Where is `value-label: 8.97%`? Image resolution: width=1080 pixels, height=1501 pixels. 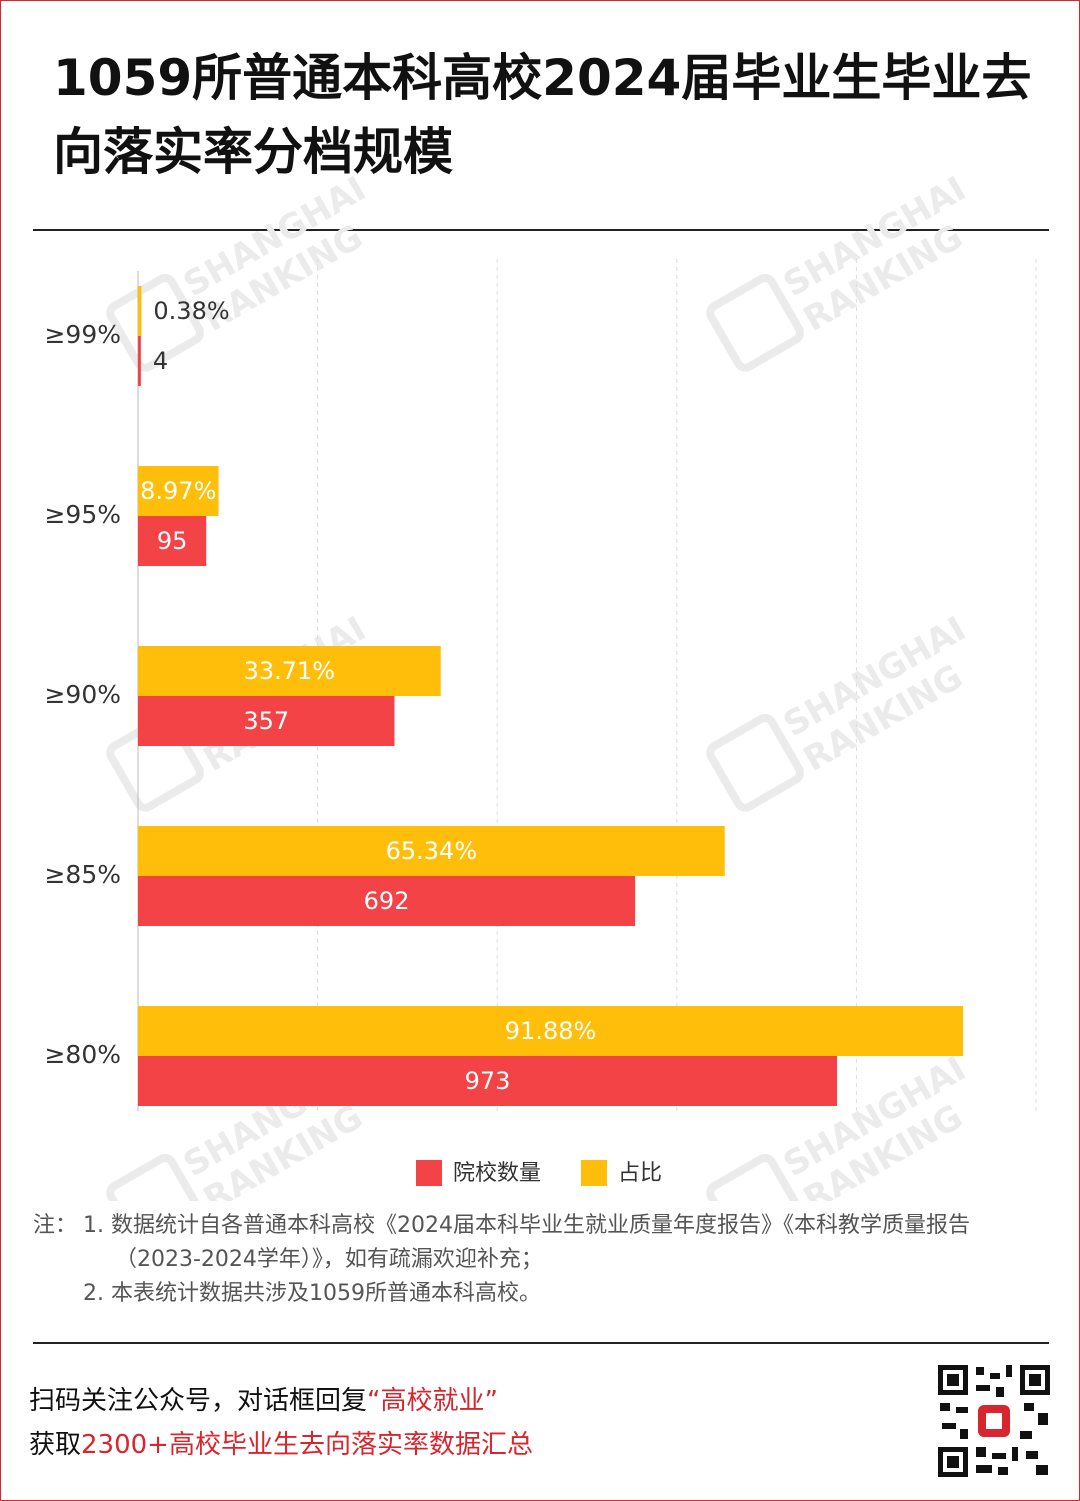 value-label: 8.97% is located at coordinates (178, 491).